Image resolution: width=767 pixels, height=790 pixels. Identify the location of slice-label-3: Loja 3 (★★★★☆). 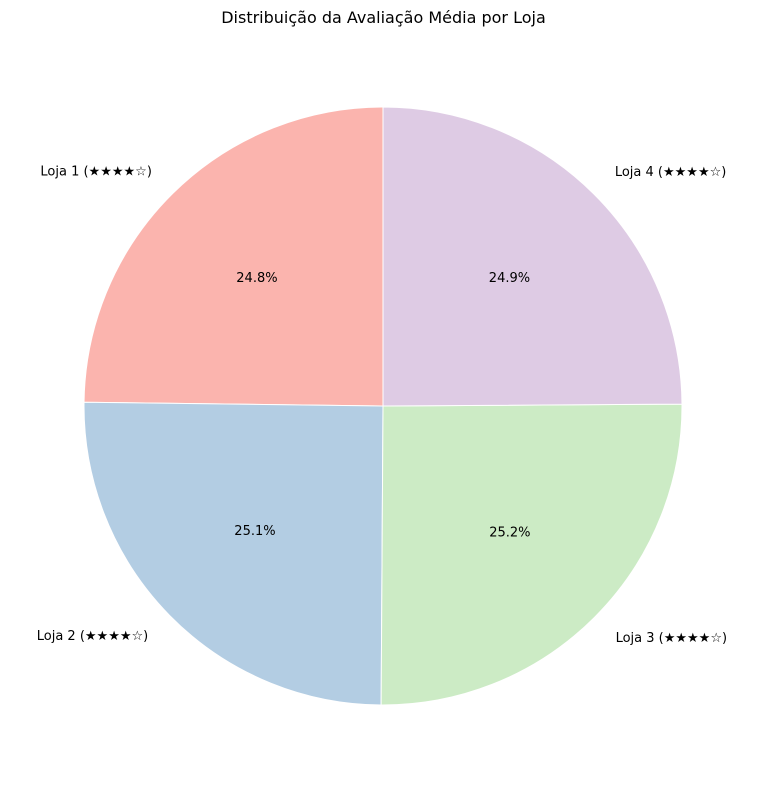
(672, 638).